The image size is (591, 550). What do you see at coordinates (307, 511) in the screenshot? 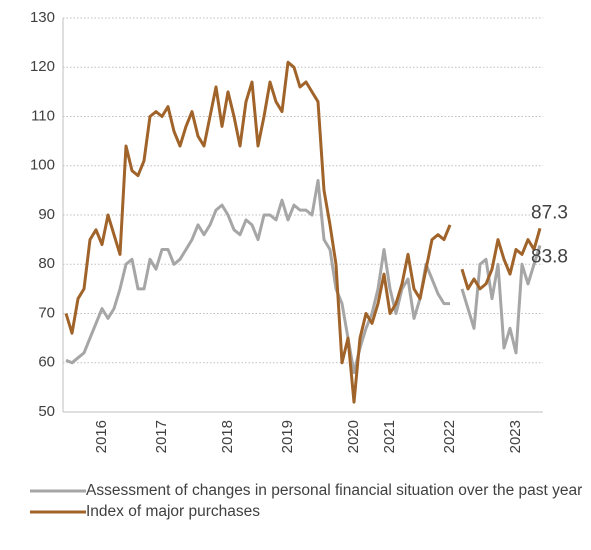
I see `legend-entry: Index of major purchases` at bounding box center [307, 511].